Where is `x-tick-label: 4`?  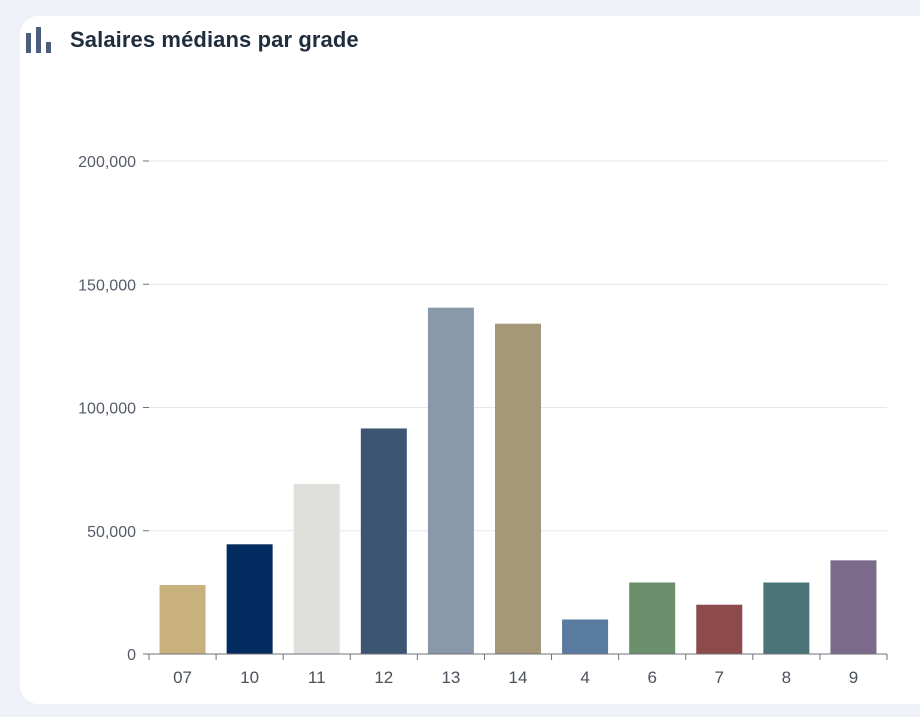
x-tick-label: 4 is located at coordinates (584, 677).